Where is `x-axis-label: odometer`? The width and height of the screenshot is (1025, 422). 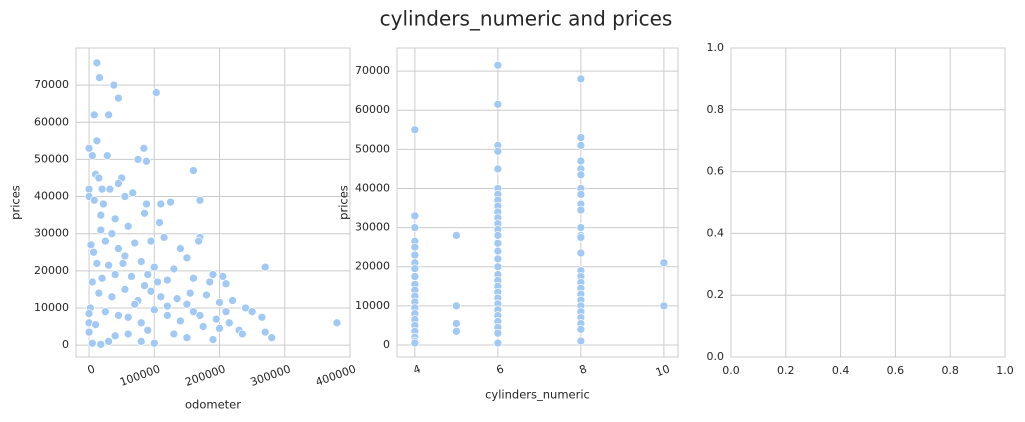
x-axis-label: odometer is located at coordinates (213, 405).